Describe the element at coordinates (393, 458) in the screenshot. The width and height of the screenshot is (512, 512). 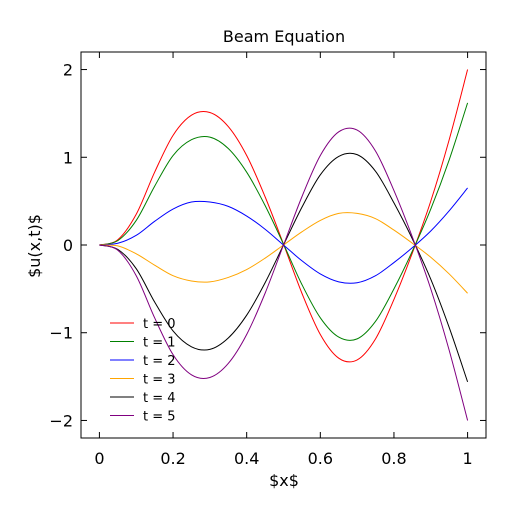
I see `x-tick-label: 0.8` at that location.